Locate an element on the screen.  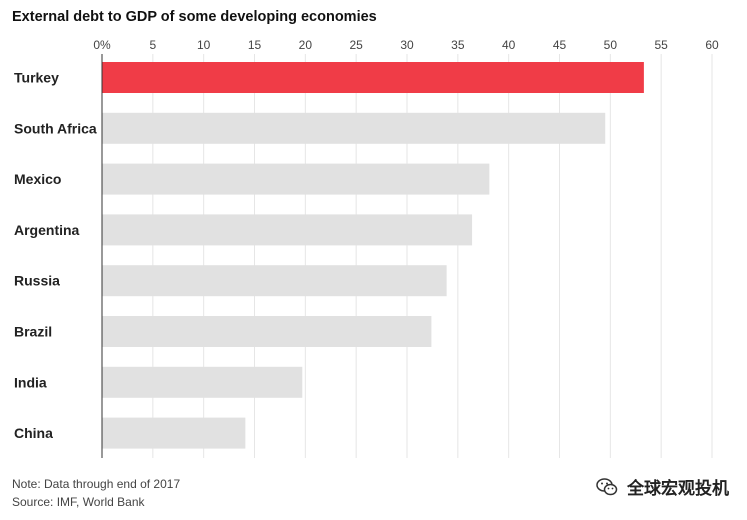
x-axis-ticks: 0% 5 10 15 20 25 30 35 40 45 50 55 60 is located at coordinates (406, 45).